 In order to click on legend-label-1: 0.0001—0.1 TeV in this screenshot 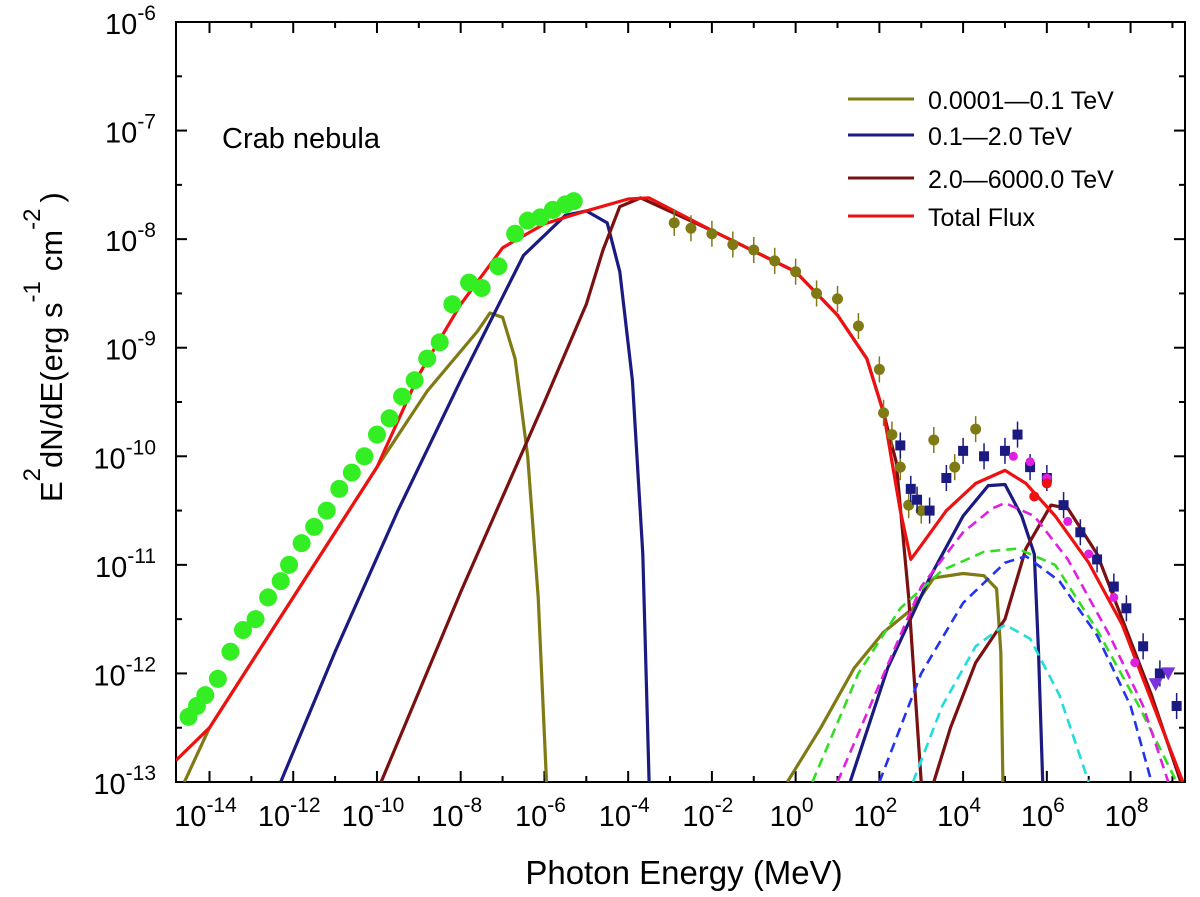, I will do `click(1021, 101)`.